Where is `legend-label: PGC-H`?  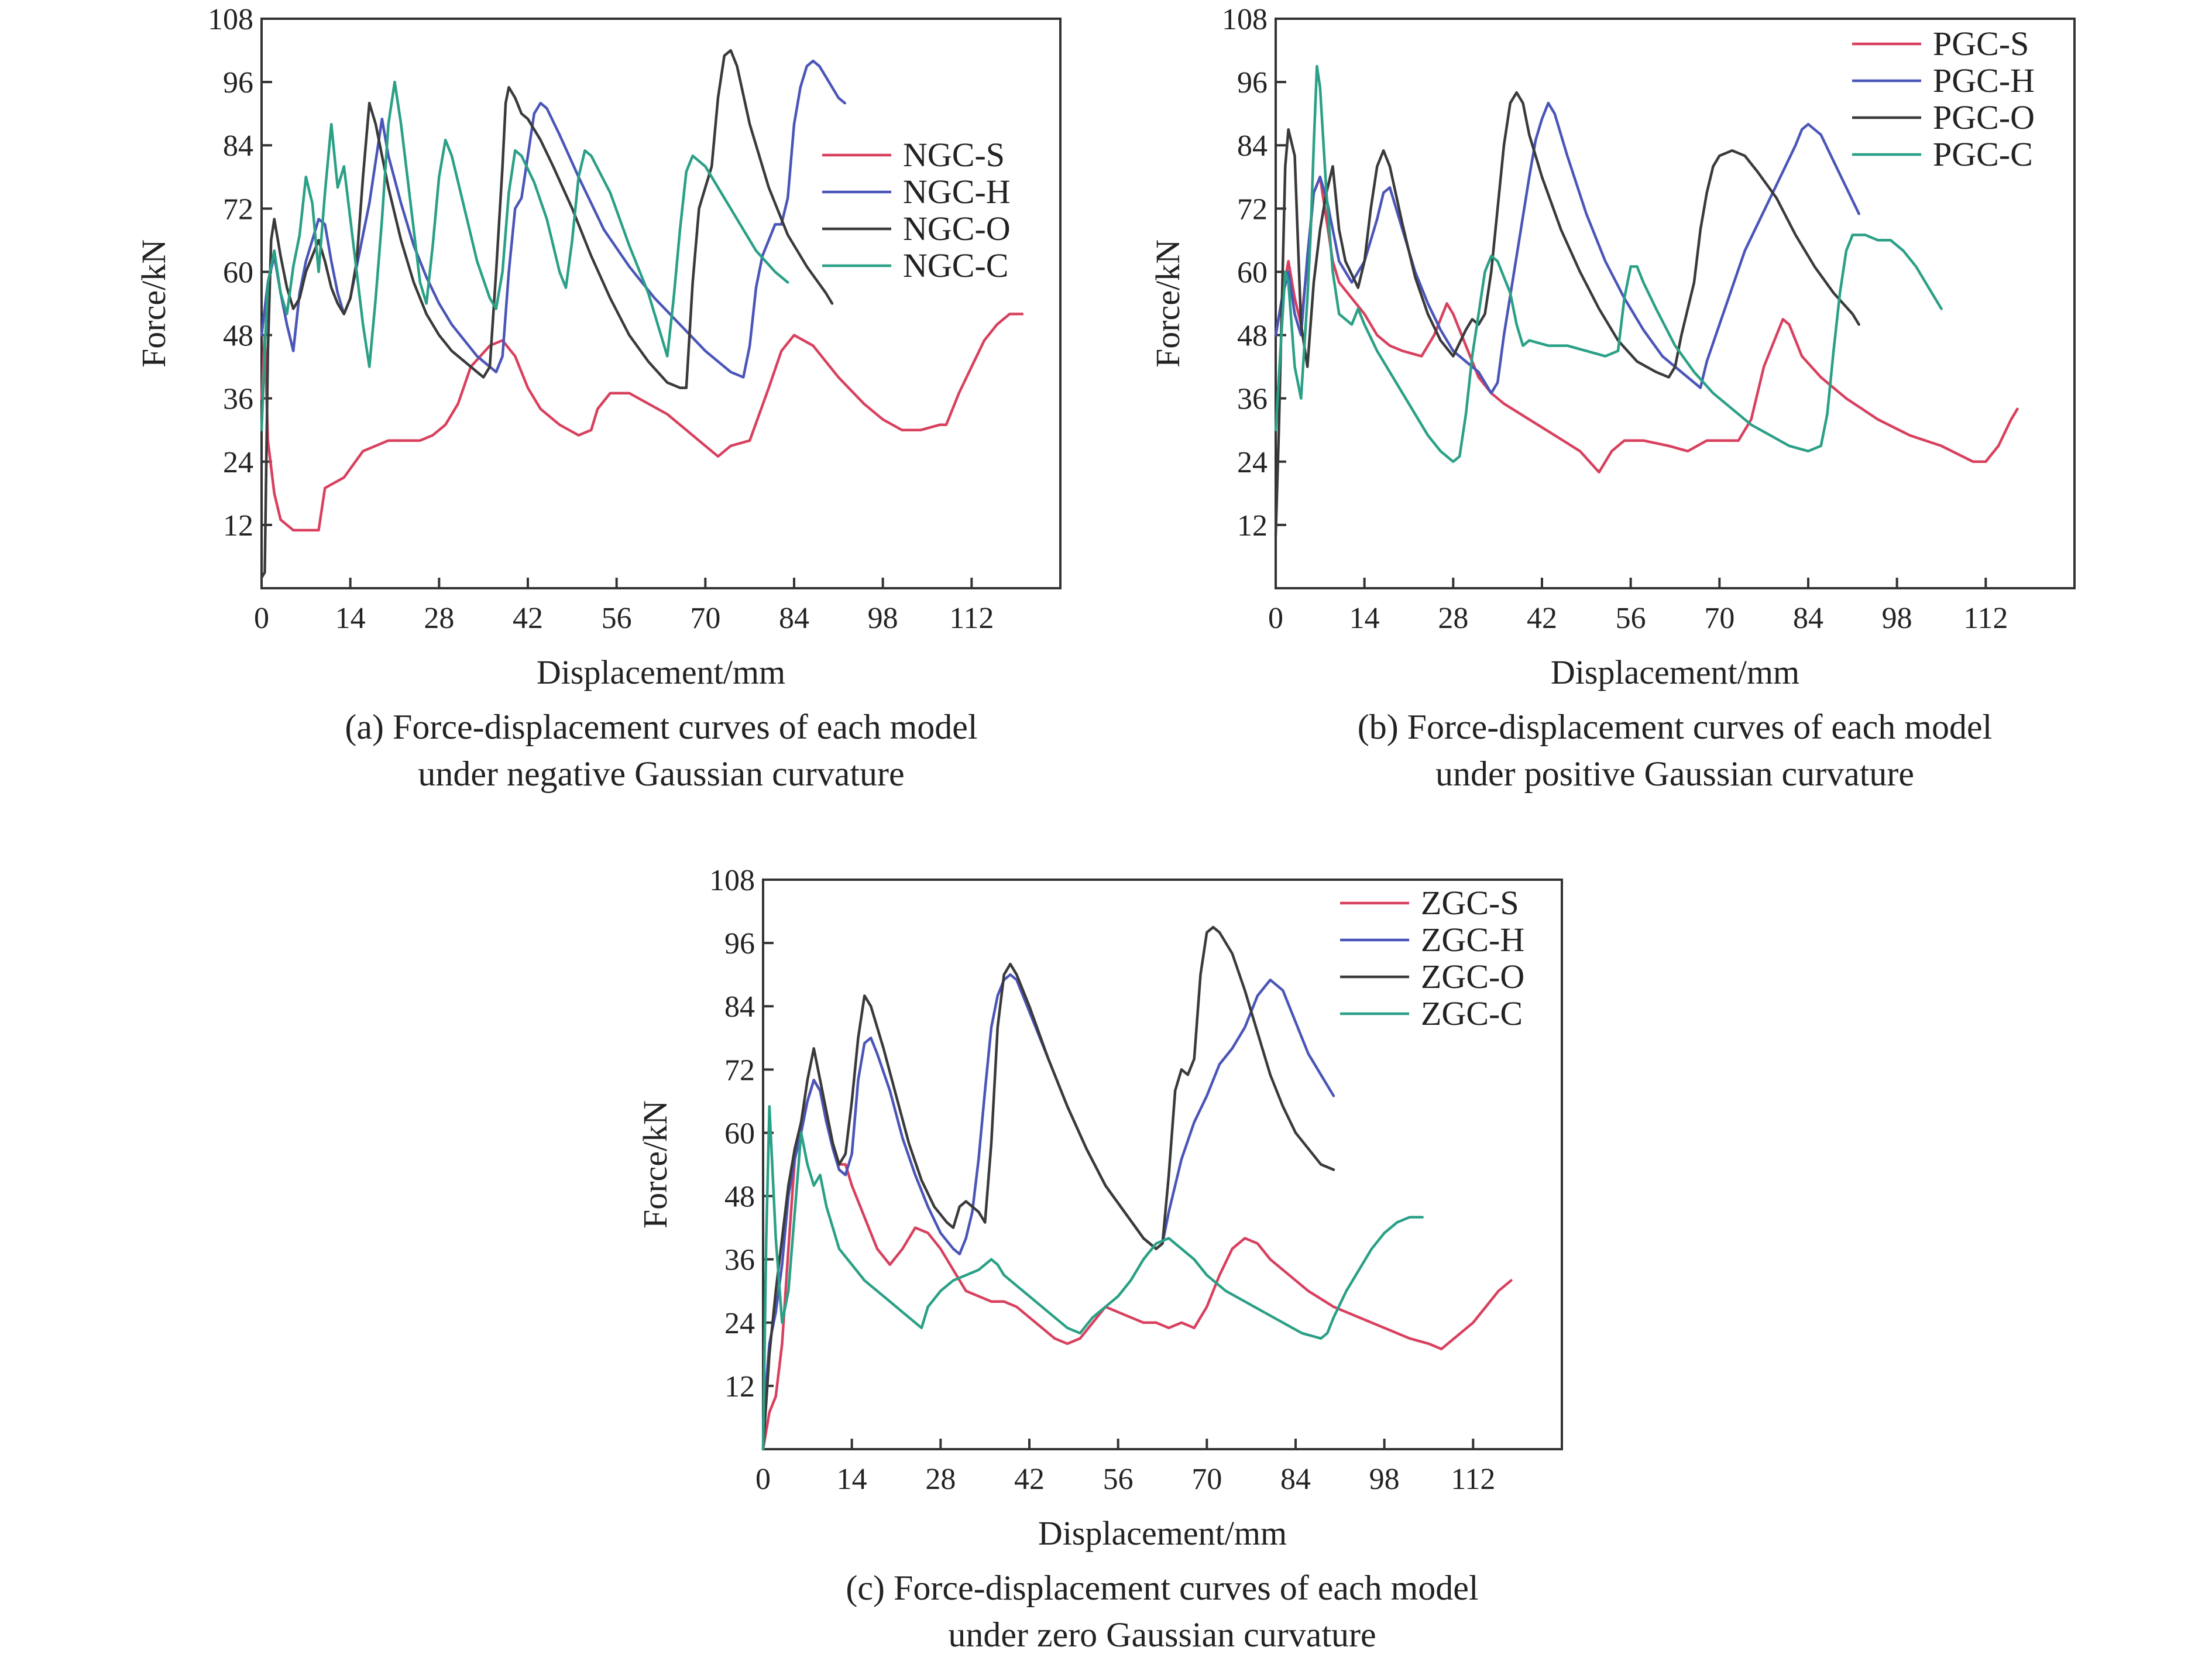
legend-label: PGC-H is located at coordinates (1984, 80).